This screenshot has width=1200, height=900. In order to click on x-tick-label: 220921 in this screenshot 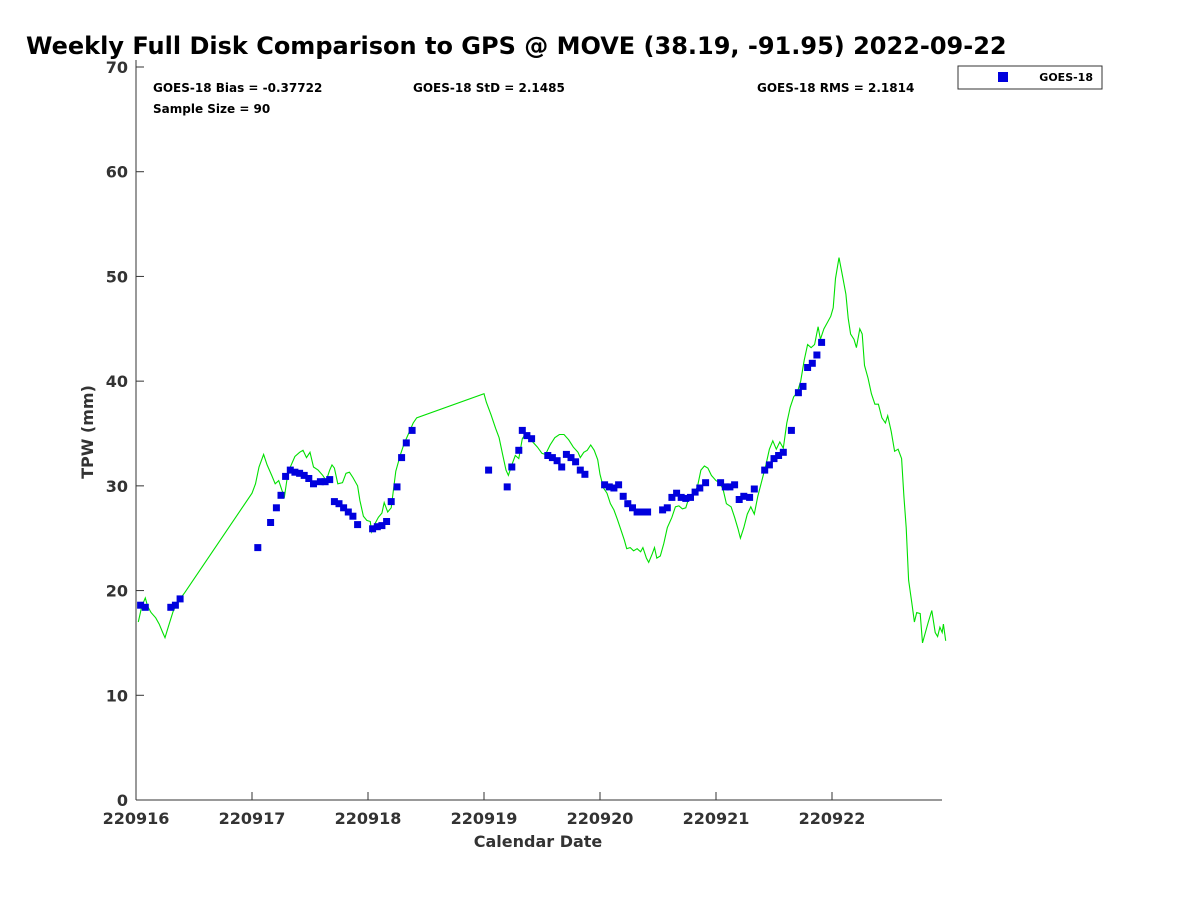, I will do `click(716, 818)`.